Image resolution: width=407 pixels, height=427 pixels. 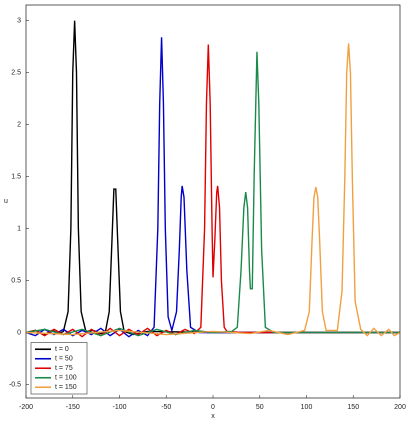 What do you see at coordinates (213, 416) in the screenshot?
I see `x-label: x` at bounding box center [213, 416].